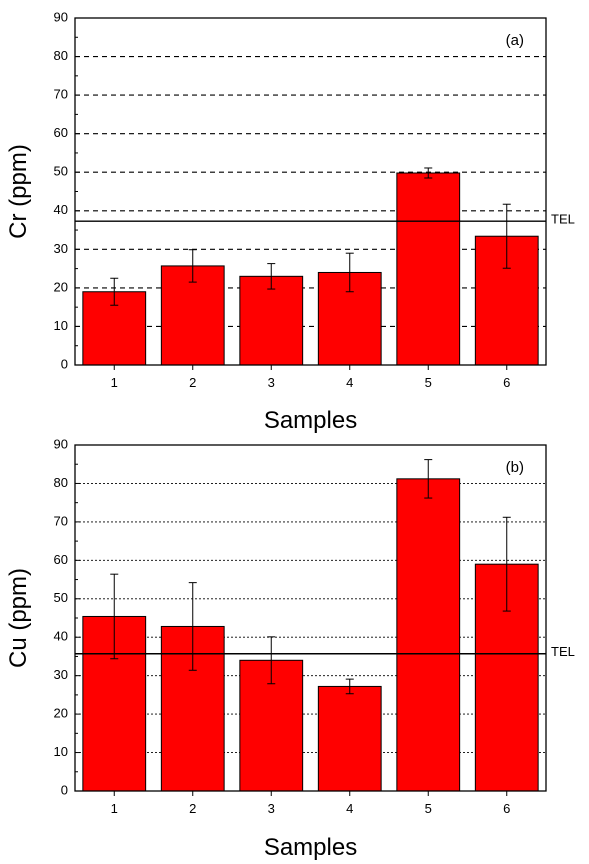 Image resolution: width=589 pixels, height=864 pixels. Describe the element at coordinates (18, 191) in the screenshot. I see `y-axis-title: Cr (ppm)` at that location.